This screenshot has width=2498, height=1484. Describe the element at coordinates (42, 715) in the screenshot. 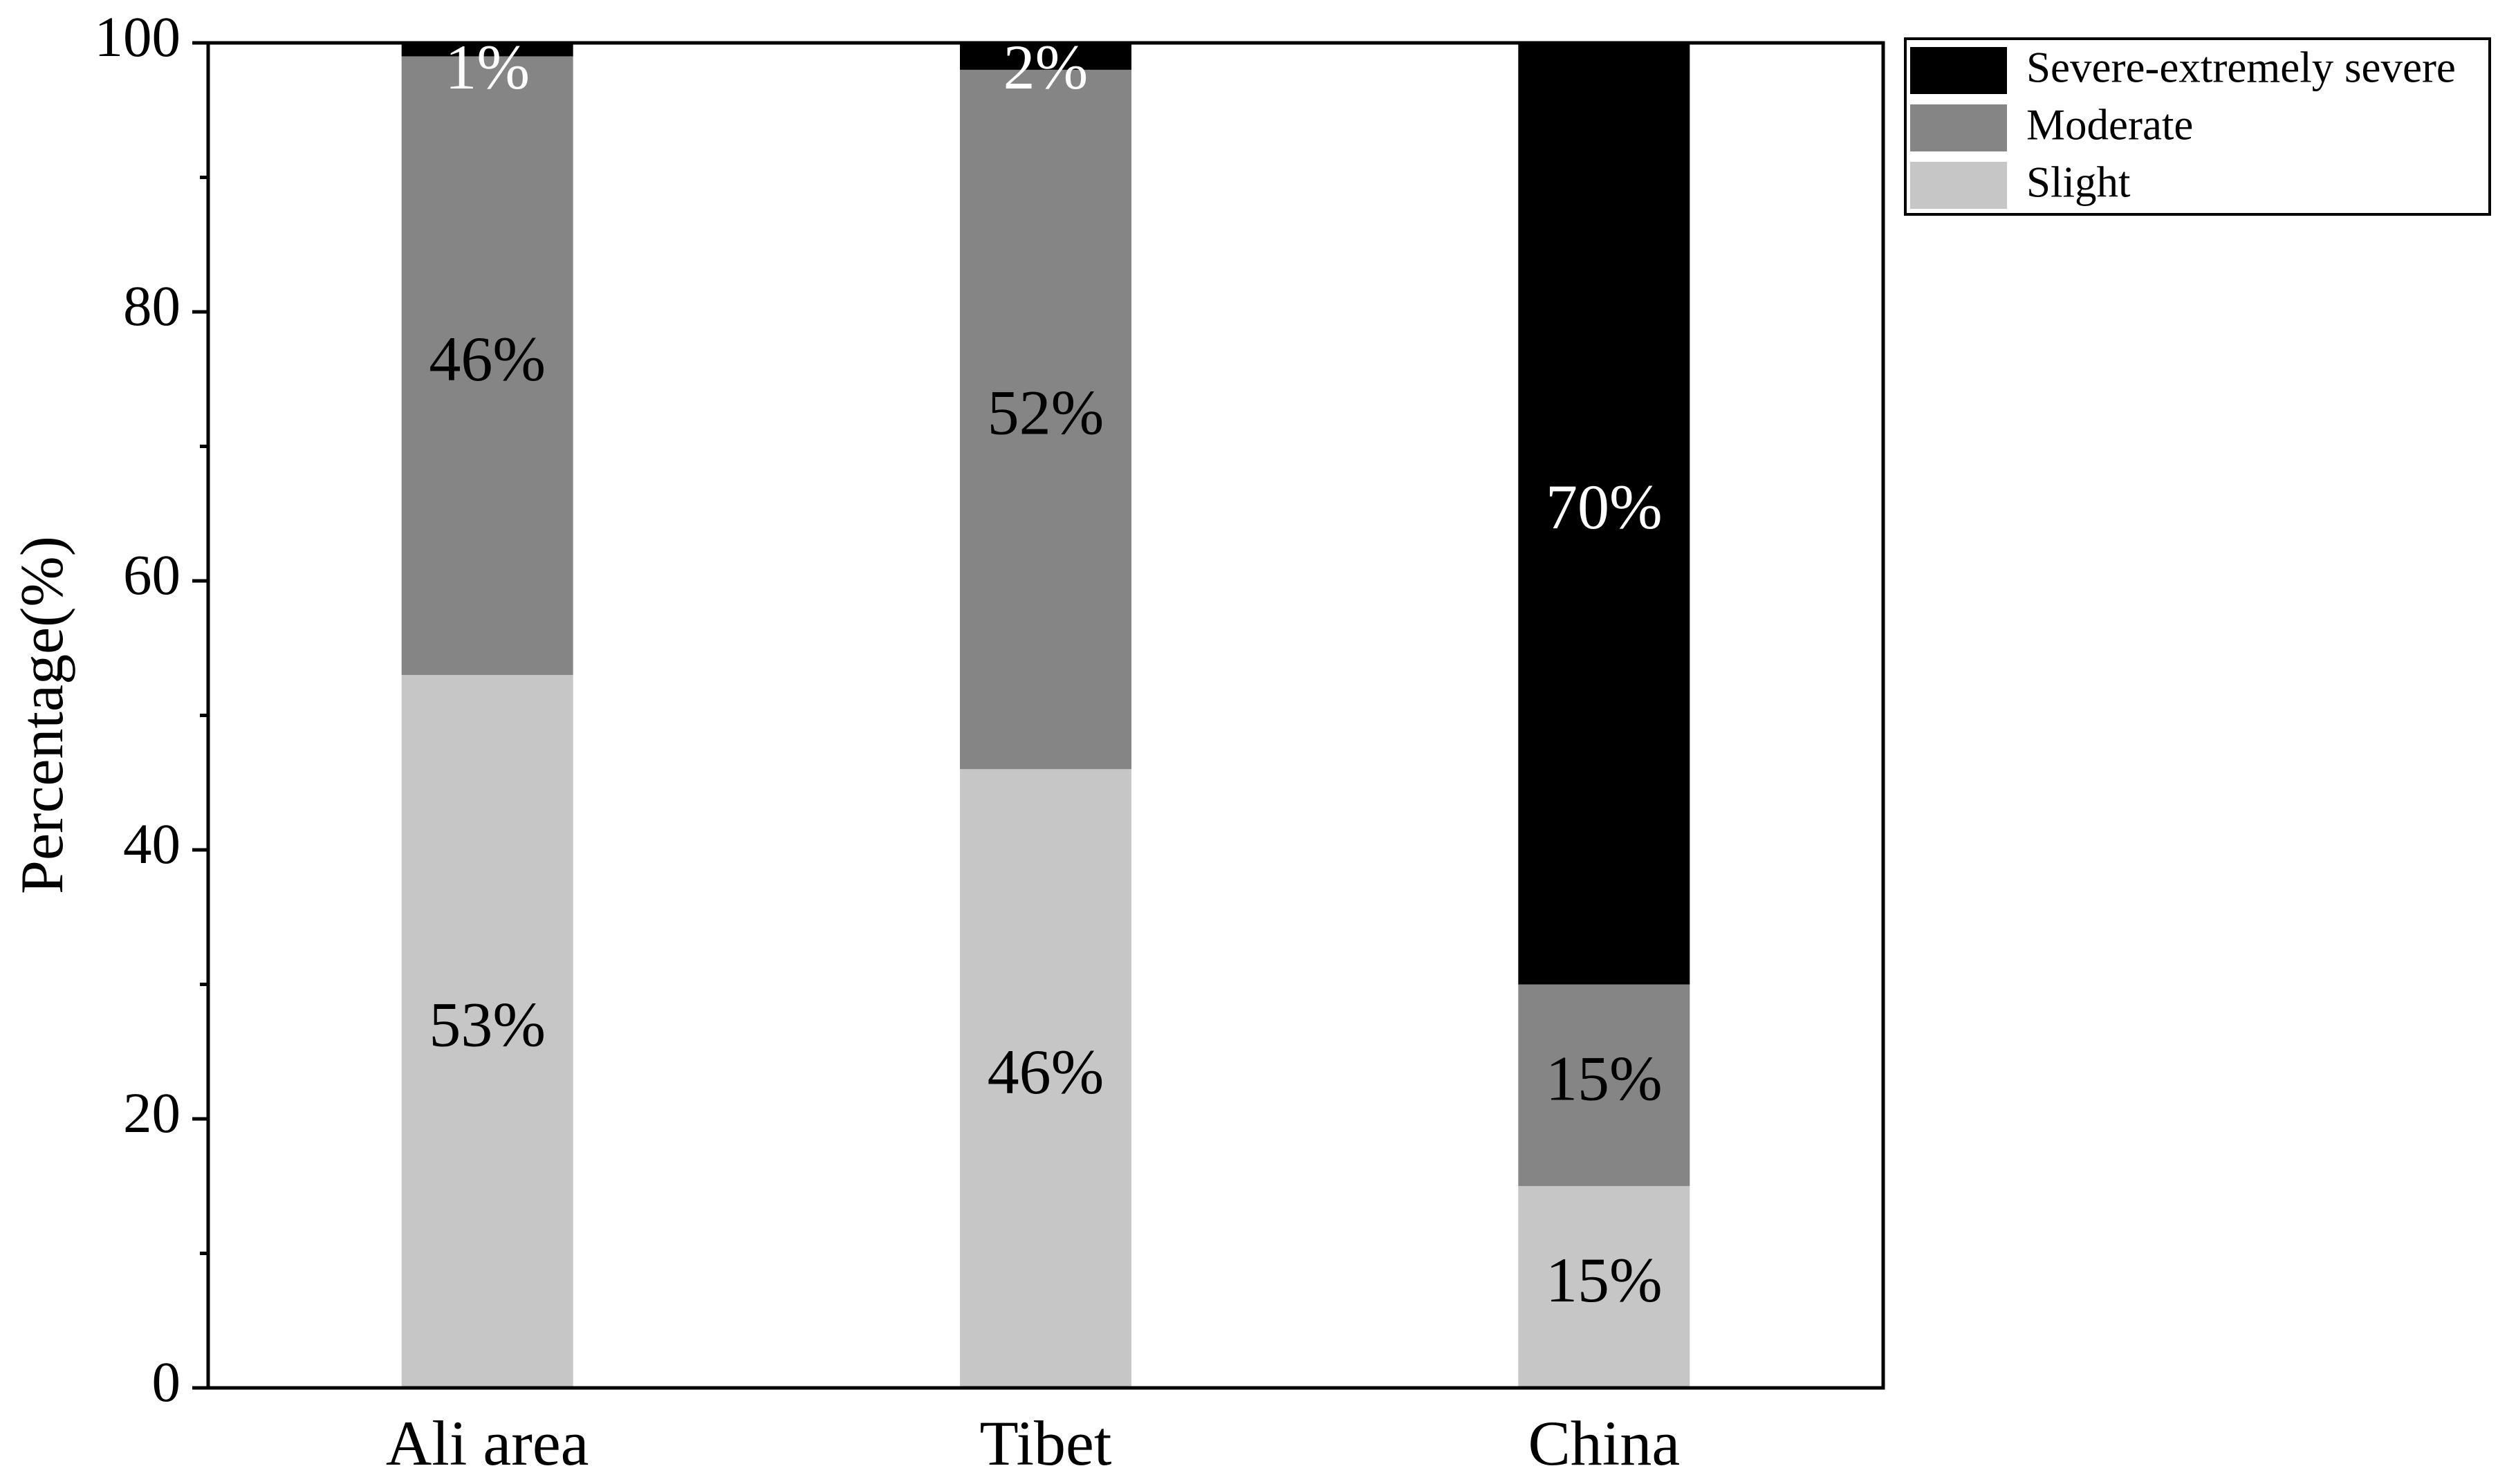

I see `y-axis-label: Percentage(%)` at that location.